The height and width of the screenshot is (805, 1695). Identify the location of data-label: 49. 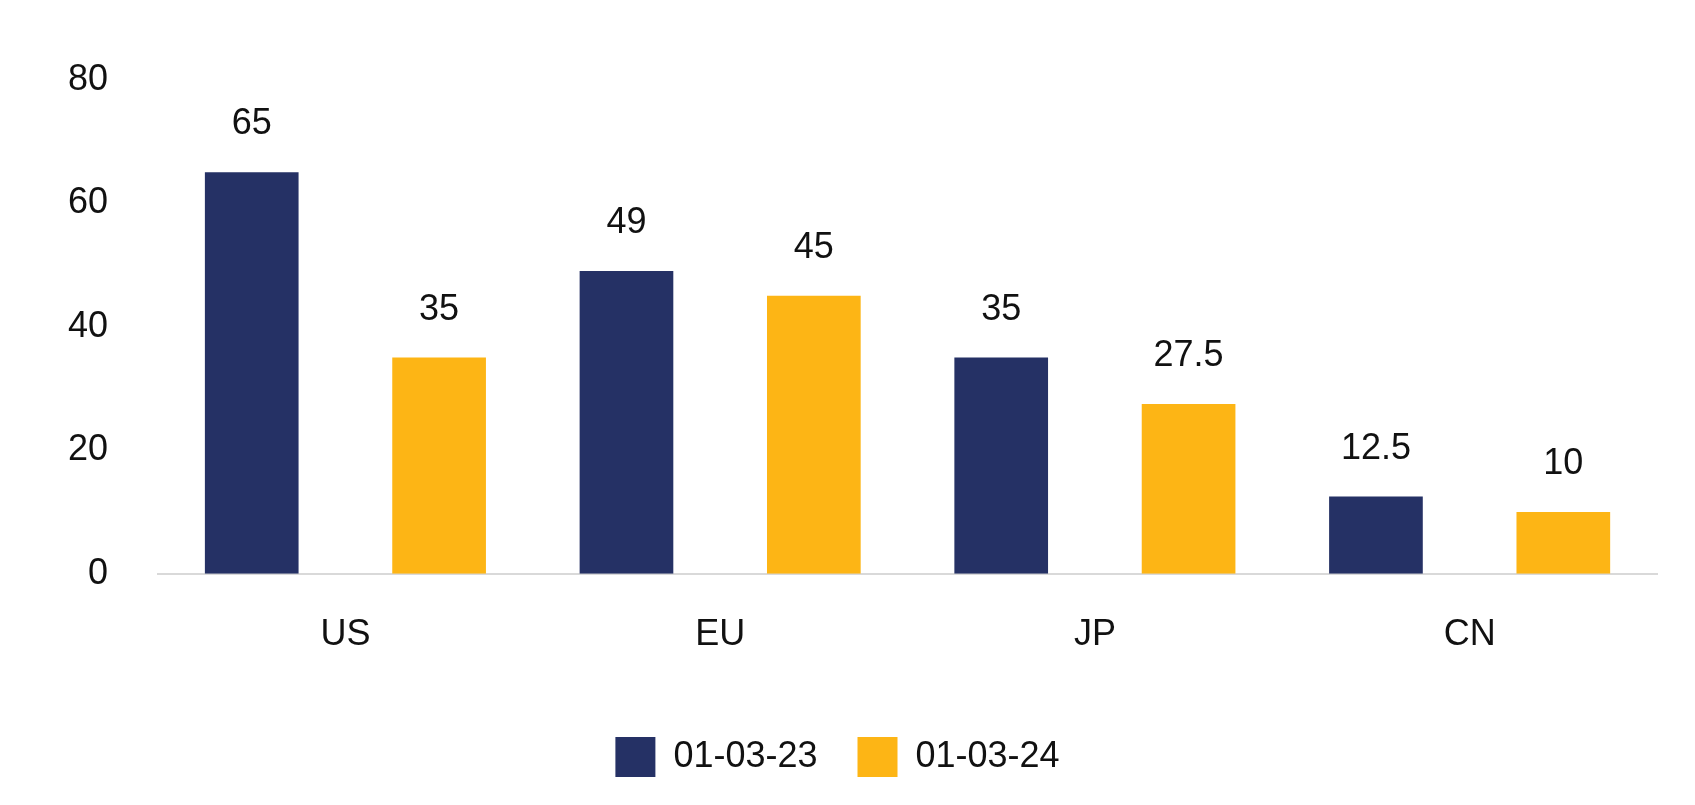
(626, 221).